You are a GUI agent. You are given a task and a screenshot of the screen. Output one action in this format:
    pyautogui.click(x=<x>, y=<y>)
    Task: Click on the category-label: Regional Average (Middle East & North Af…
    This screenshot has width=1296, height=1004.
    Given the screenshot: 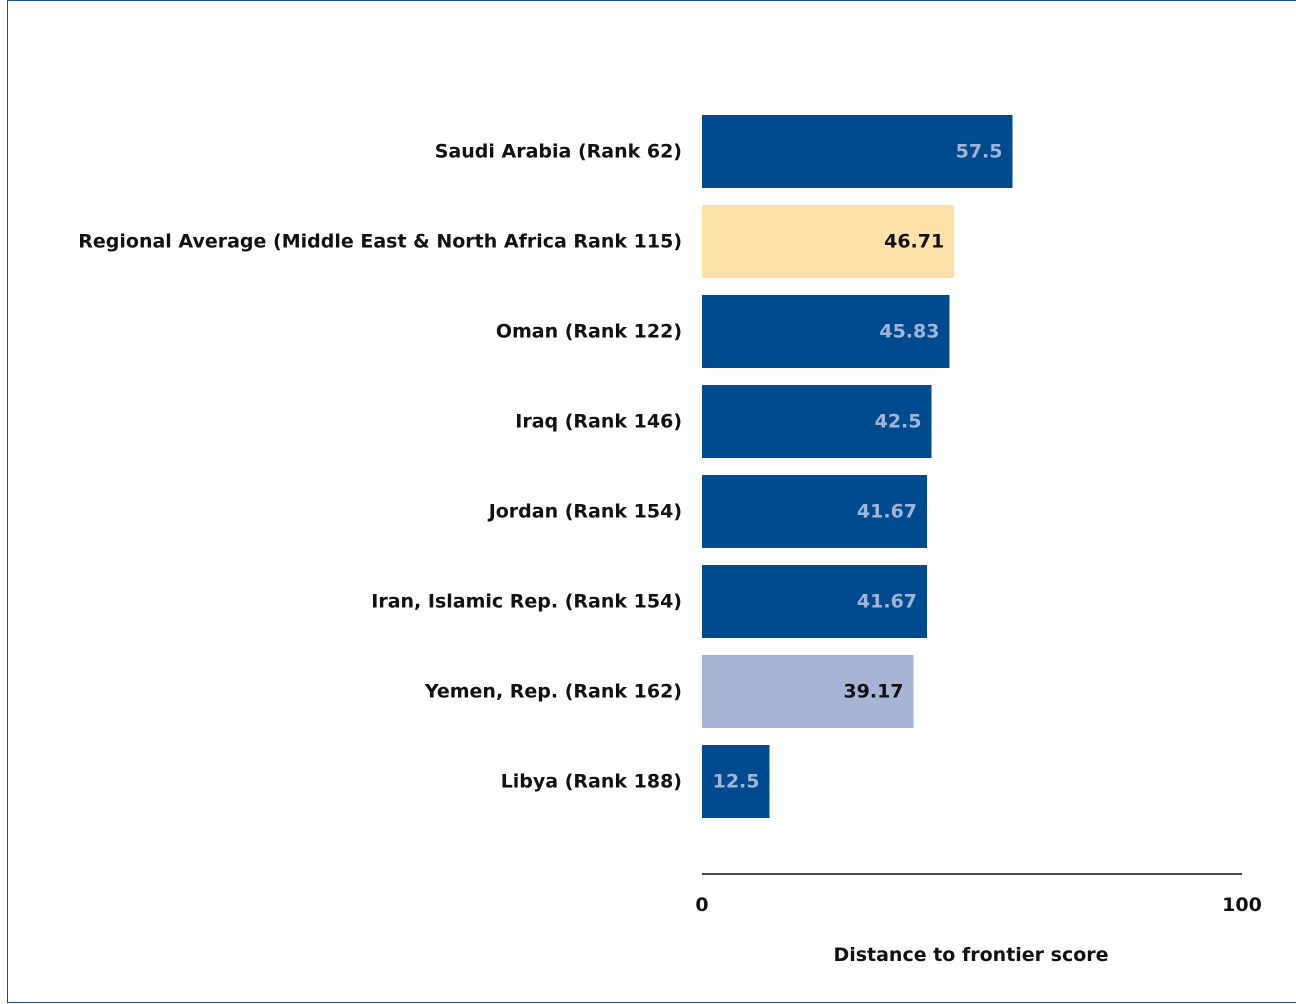 What is the action you would take?
    pyautogui.click(x=380, y=242)
    